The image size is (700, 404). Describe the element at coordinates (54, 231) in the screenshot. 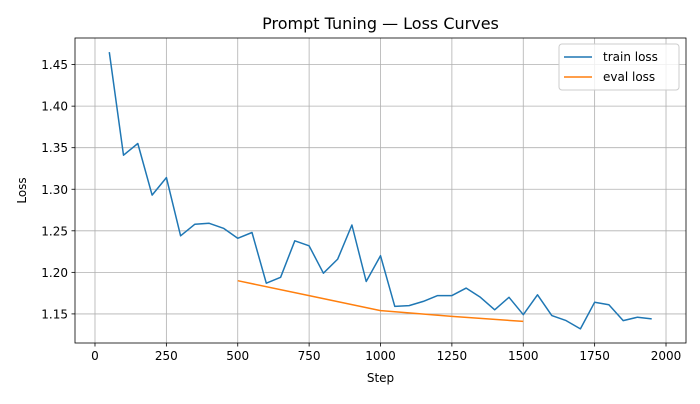

I see `y-tick-label: 1.25` at that location.